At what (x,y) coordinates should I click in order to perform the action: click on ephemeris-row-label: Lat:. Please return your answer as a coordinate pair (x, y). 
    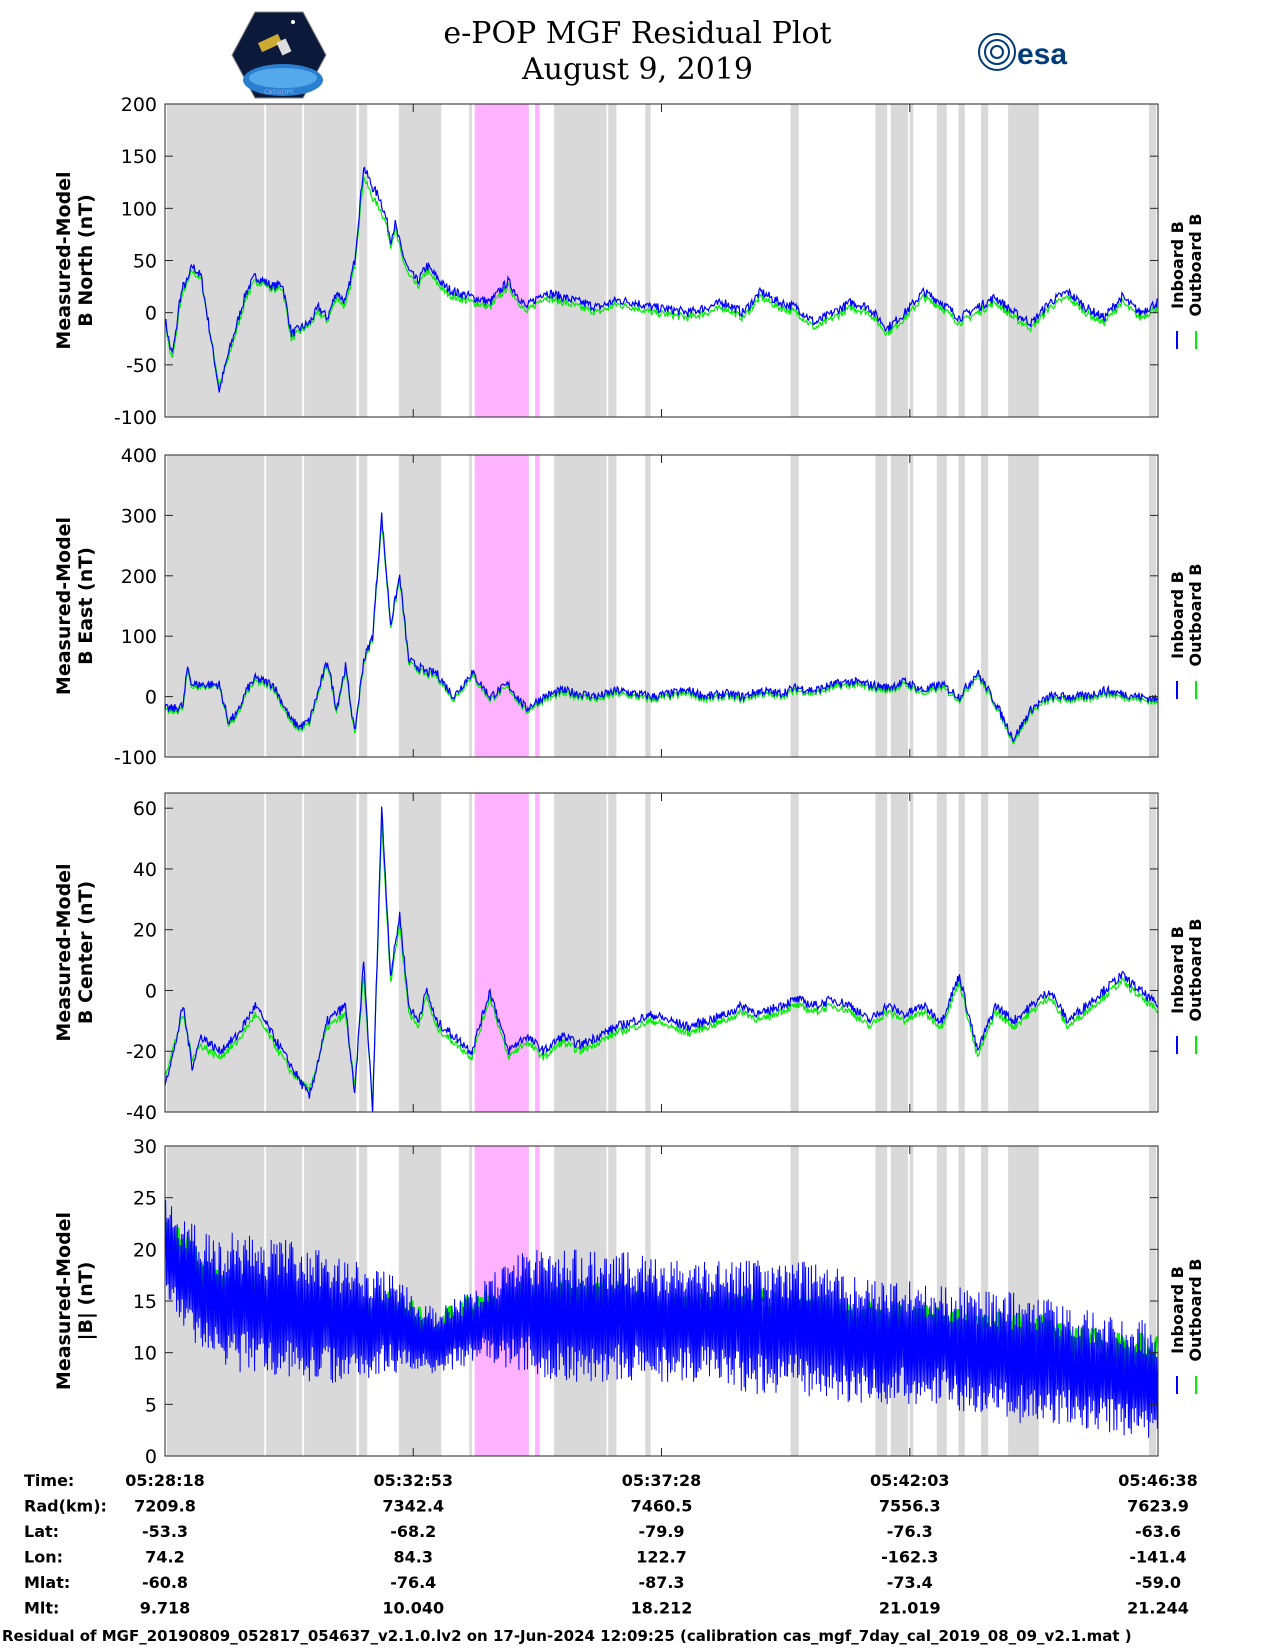
    Looking at the image, I should click on (41, 1531).